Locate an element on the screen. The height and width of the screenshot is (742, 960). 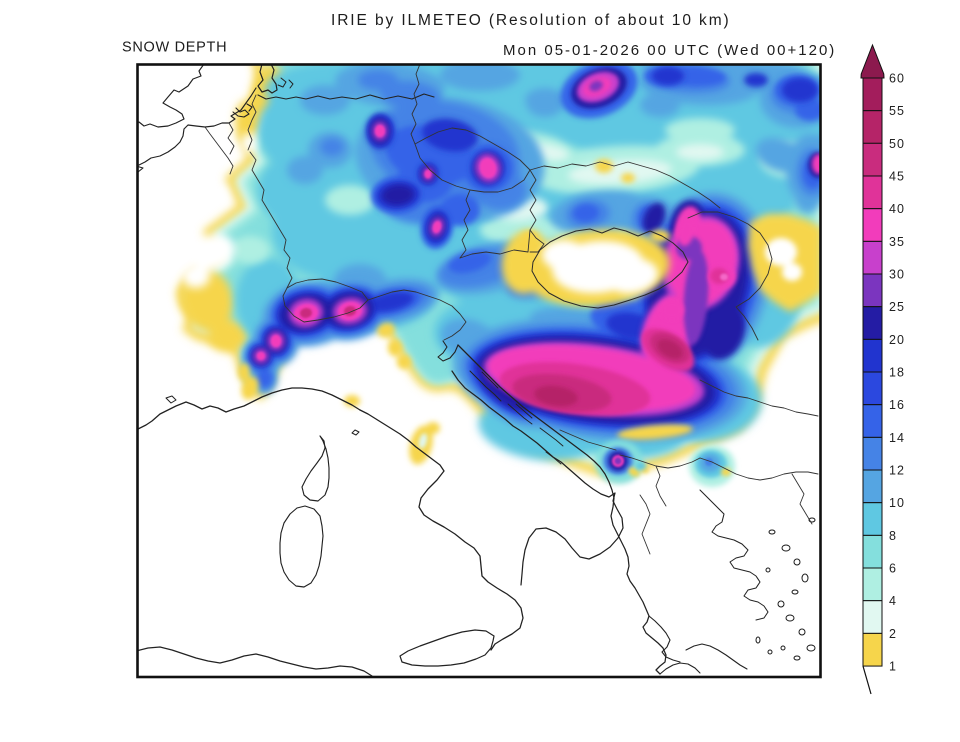
svg-text: 4 is located at coordinates (893, 601).